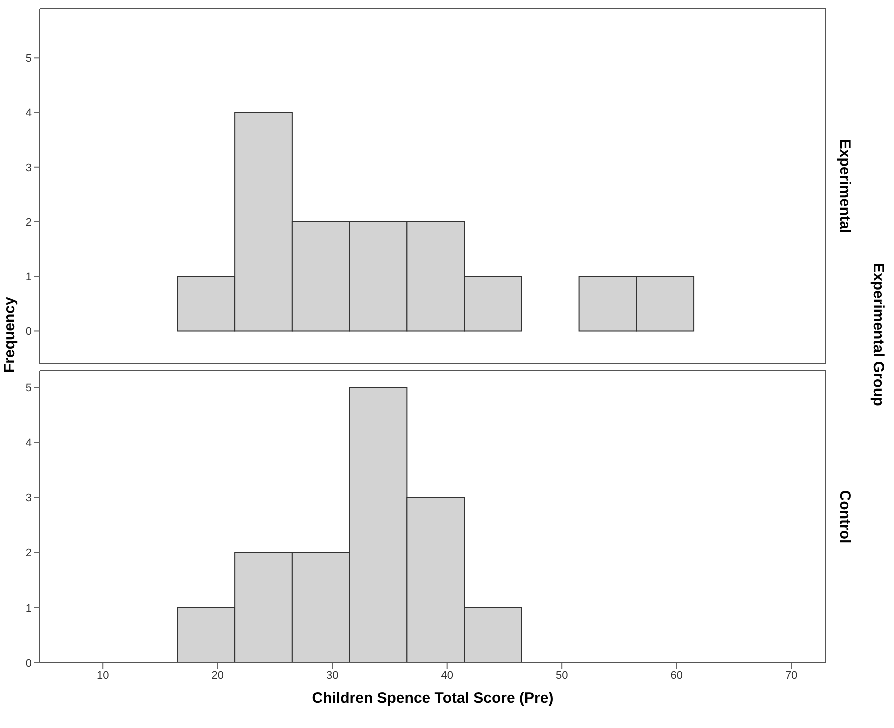 This screenshot has width=894, height=728. Describe the element at coordinates (10, 335) in the screenshot. I see `y-axis-title: Frequency` at that location.